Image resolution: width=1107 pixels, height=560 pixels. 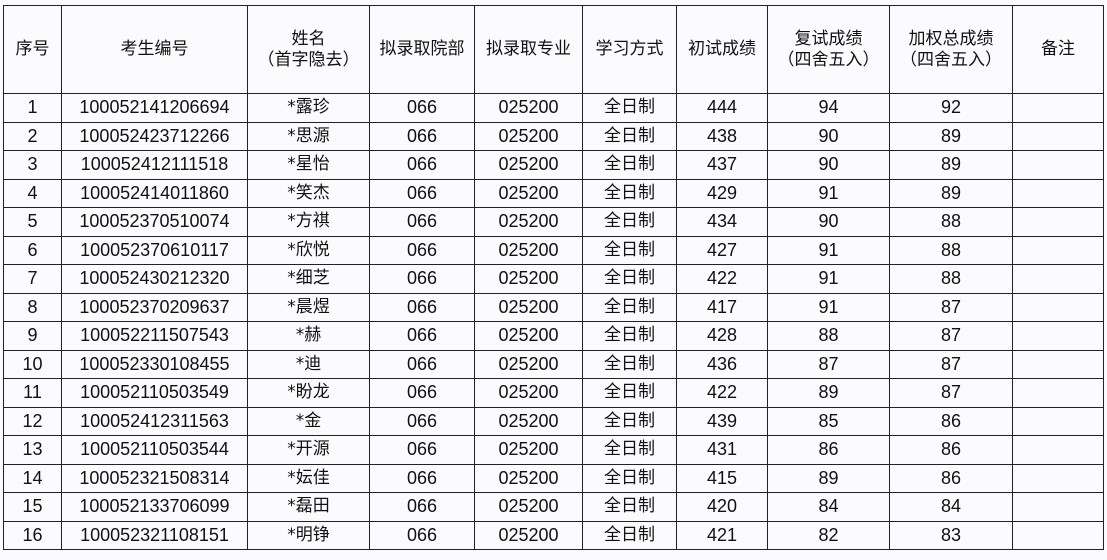 What do you see at coordinates (722, 193) in the screenshot?
I see `cell-prelim-score: 429` at bounding box center [722, 193].